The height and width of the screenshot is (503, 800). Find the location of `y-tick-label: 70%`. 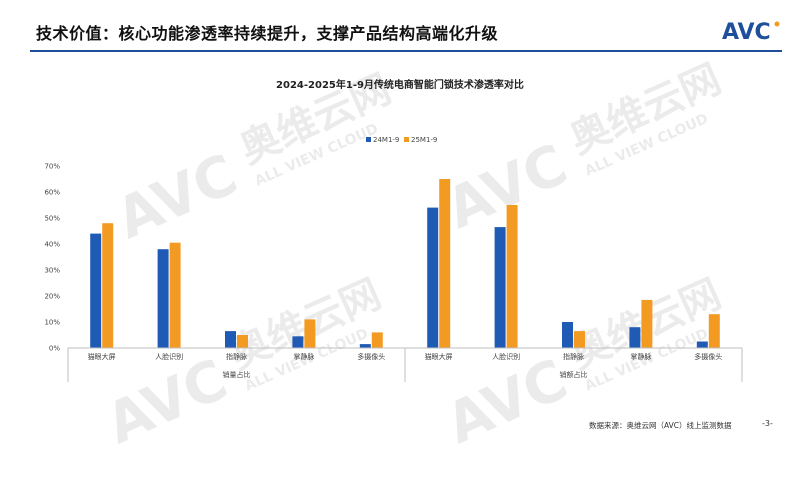

y-tick-label: 70% is located at coordinates (52, 167).